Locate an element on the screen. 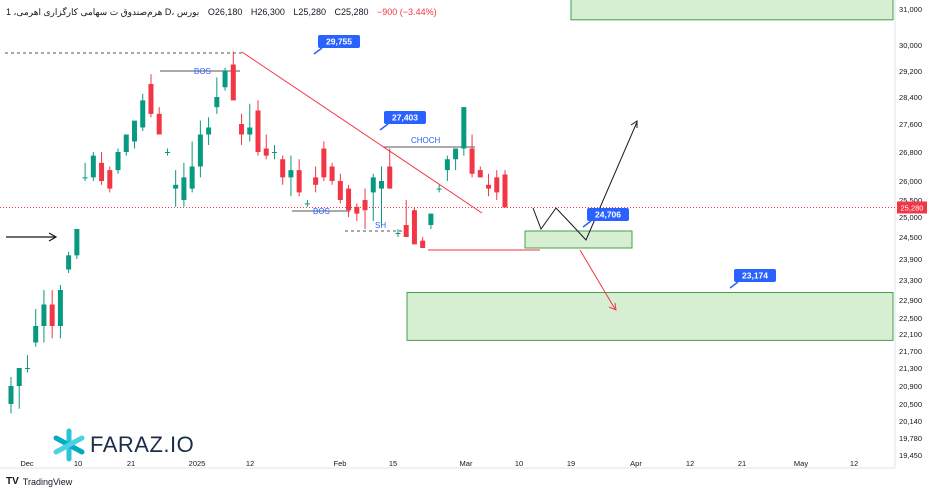 The image size is (936, 492). price-callout-text: 23,174 is located at coordinates (755, 276).